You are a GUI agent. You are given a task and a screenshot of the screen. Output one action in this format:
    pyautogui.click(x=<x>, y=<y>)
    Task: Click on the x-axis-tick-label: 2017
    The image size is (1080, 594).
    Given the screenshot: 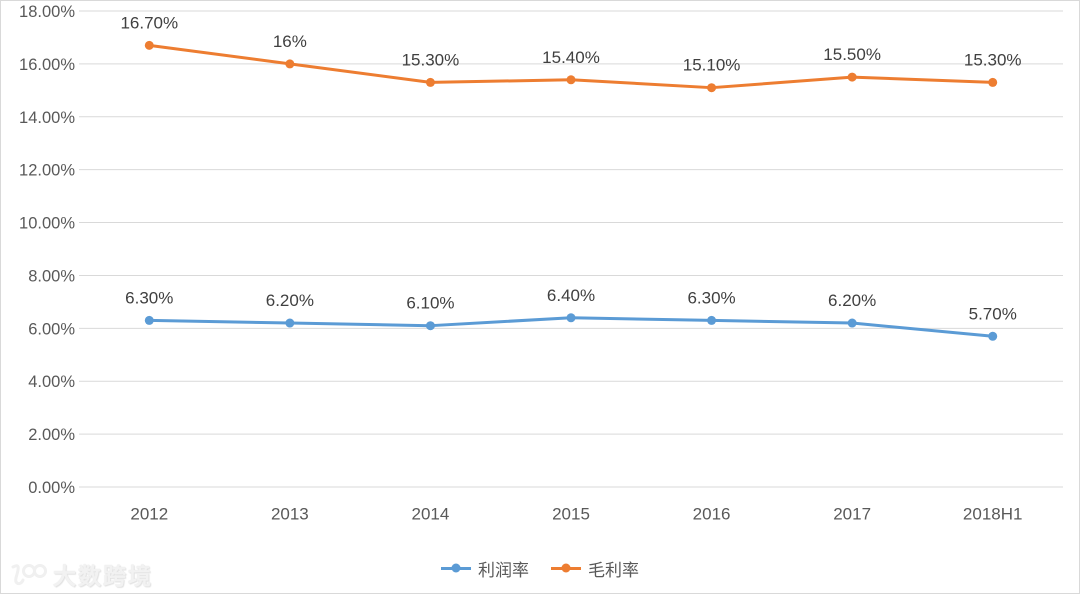 What is the action you would take?
    pyautogui.click(x=852, y=514)
    